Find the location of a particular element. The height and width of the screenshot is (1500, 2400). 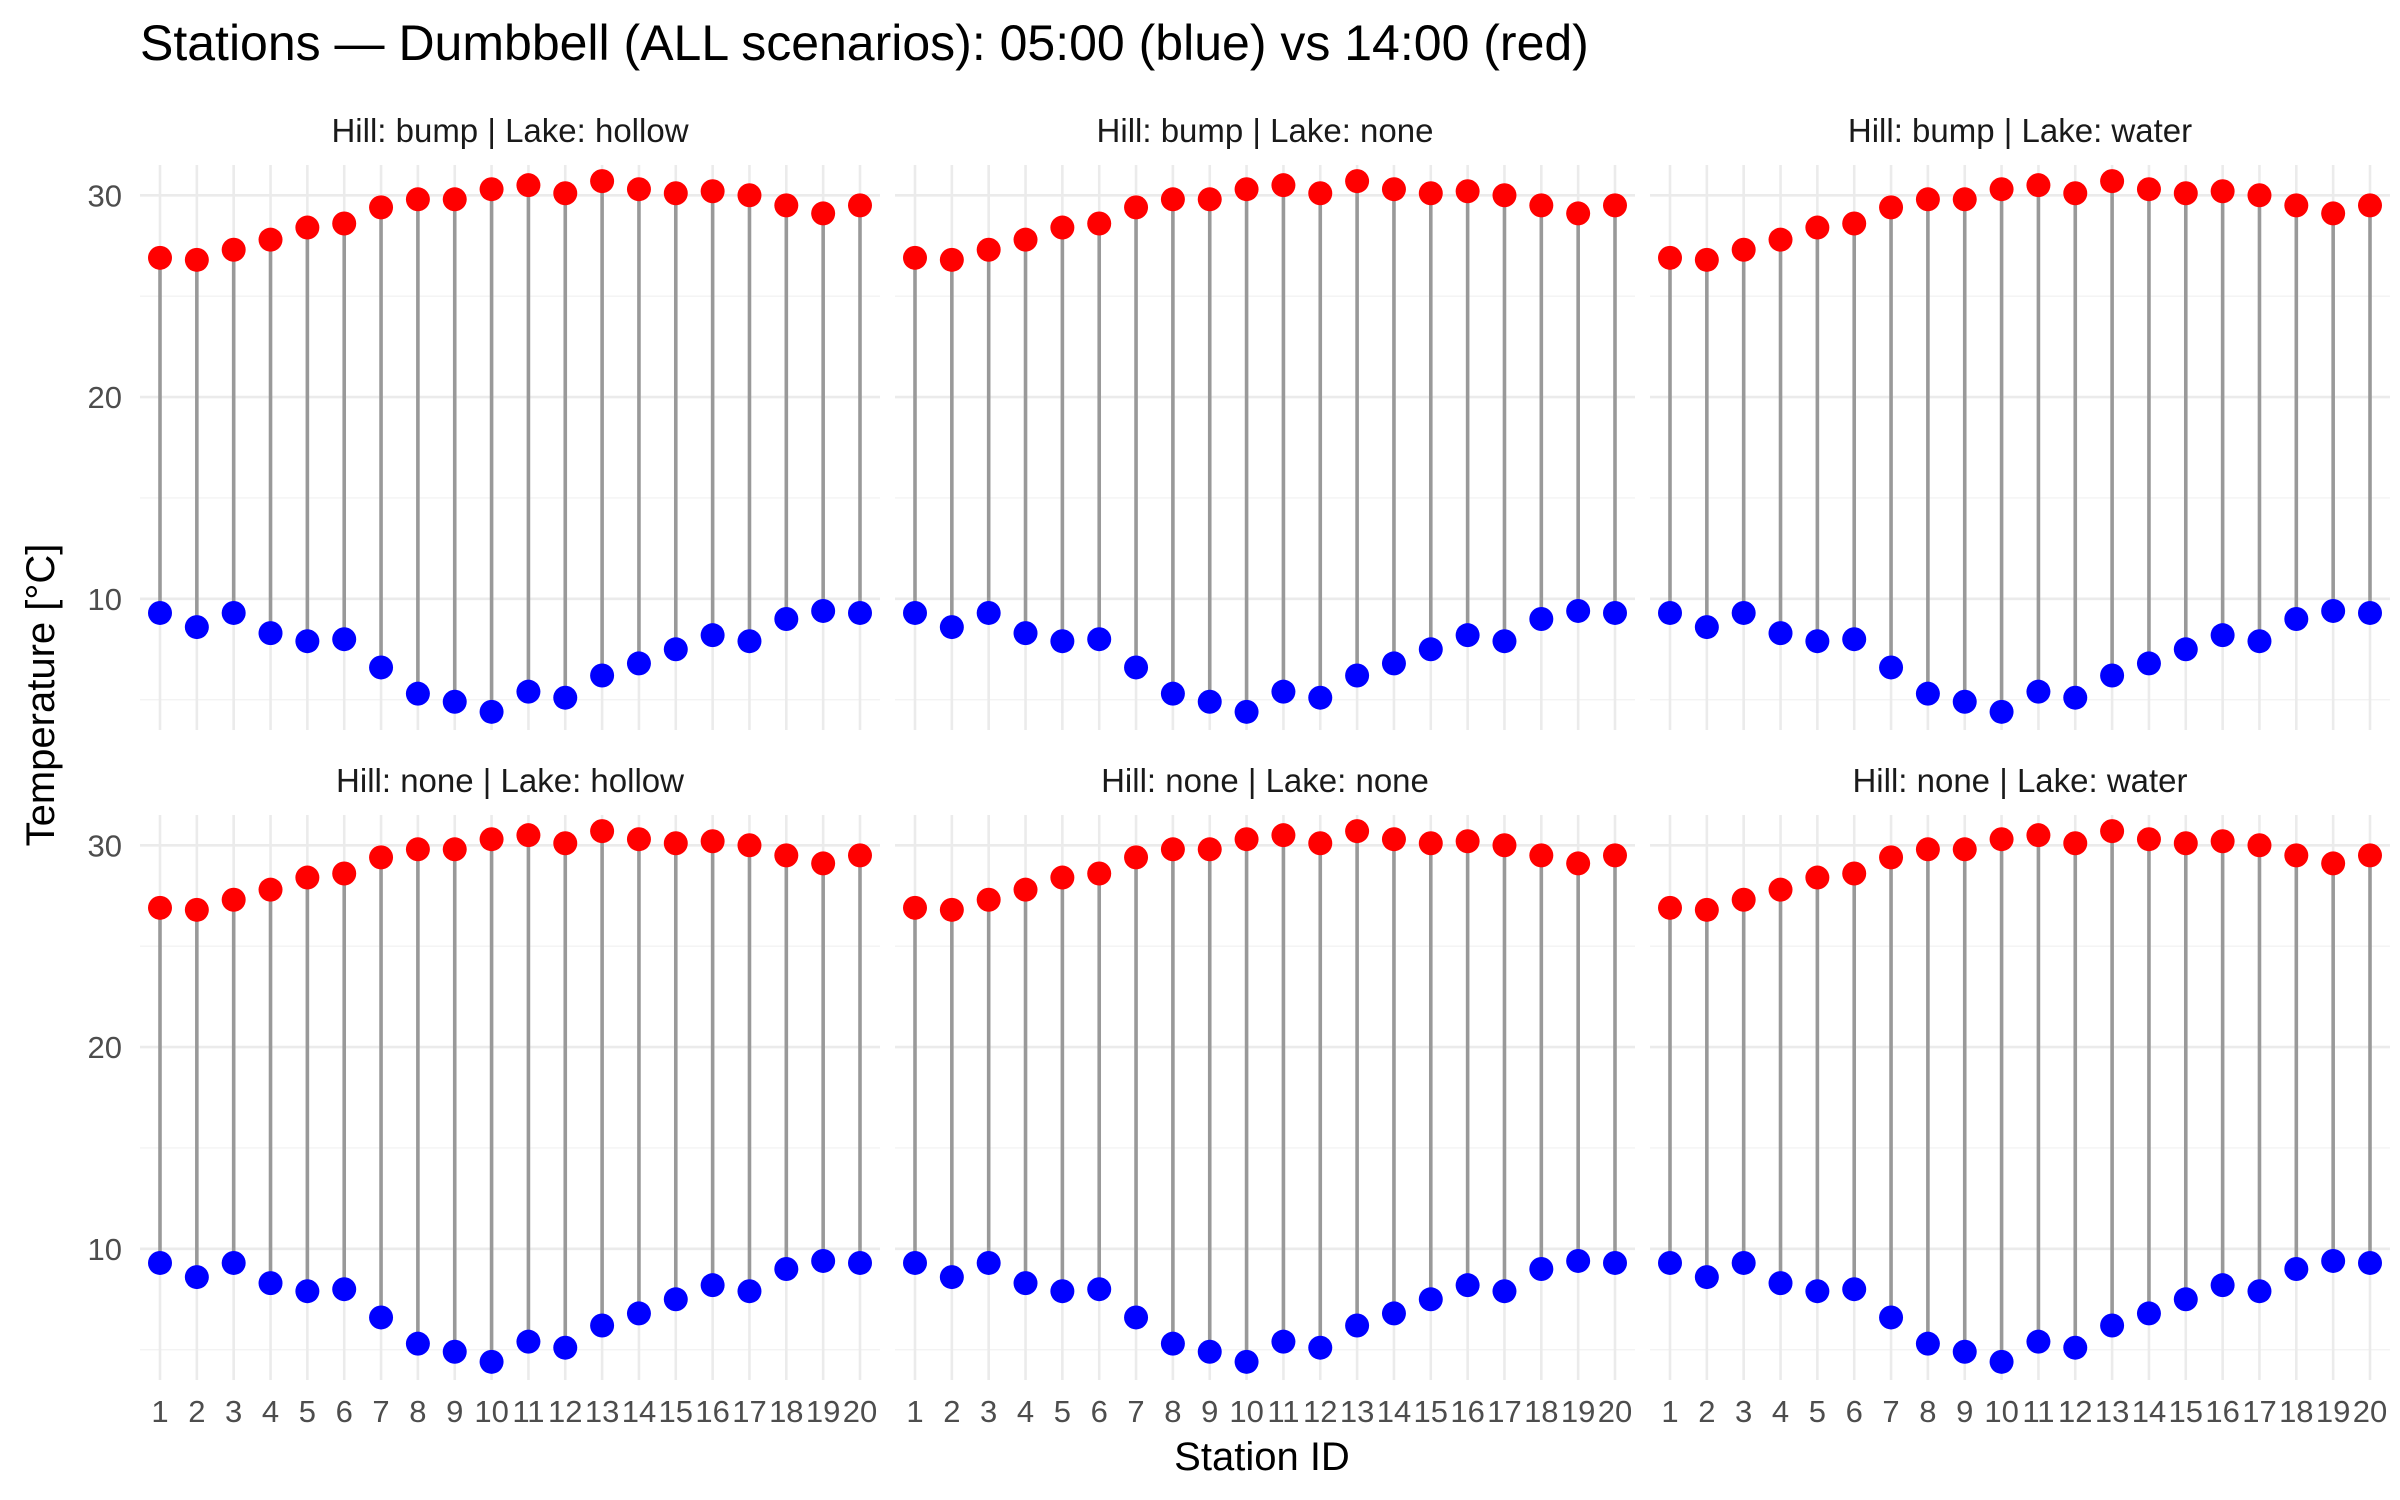

facet-strip-label: Hill: bump | Lake: water is located at coordinates (2020, 130).